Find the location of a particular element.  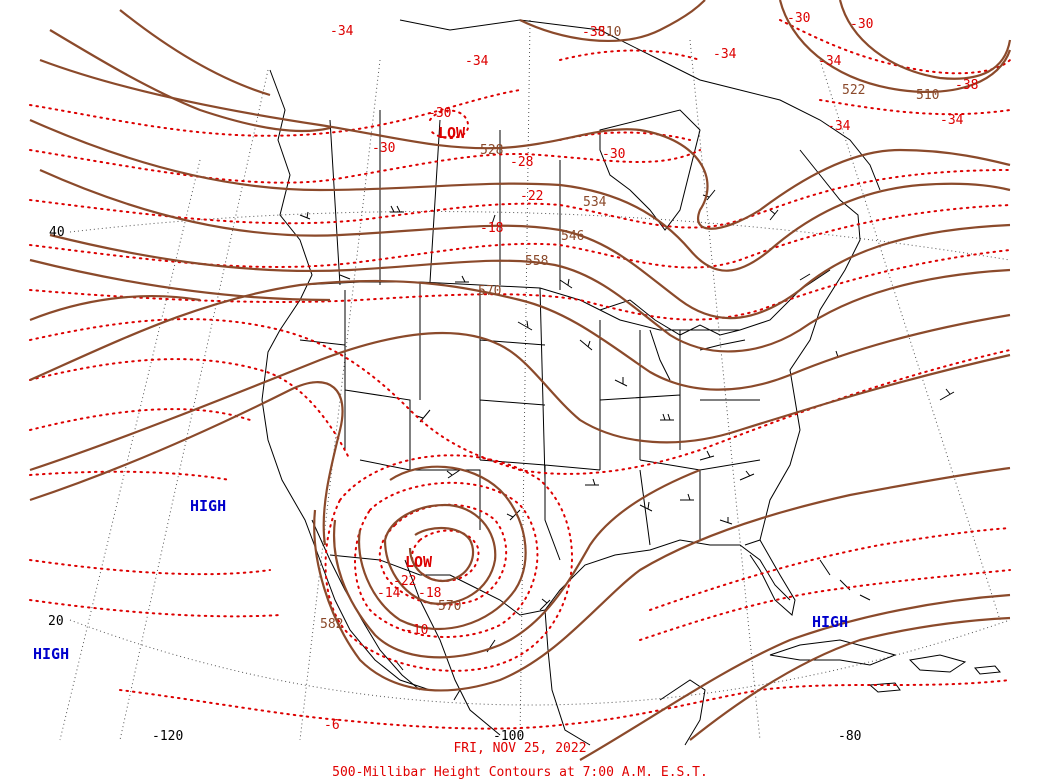

map-date: FRI, NOV 25, 2022 is located at coordinates (520, 748).